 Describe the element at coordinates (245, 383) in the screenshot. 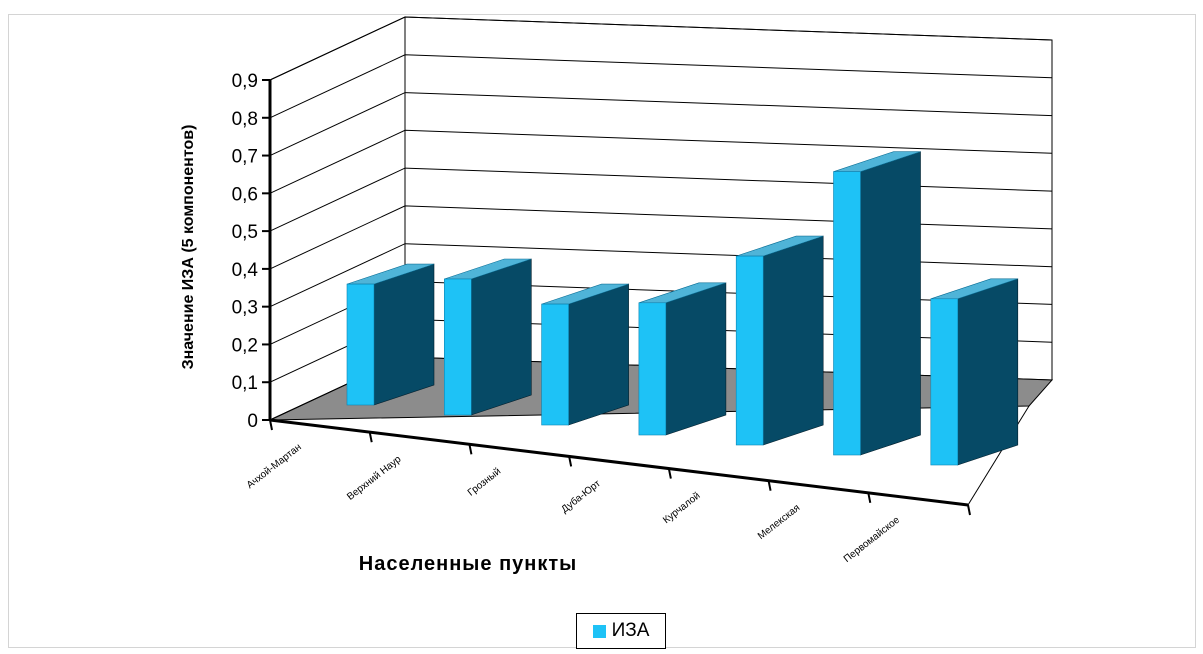

I see `y-tick-label: 0,1` at that location.